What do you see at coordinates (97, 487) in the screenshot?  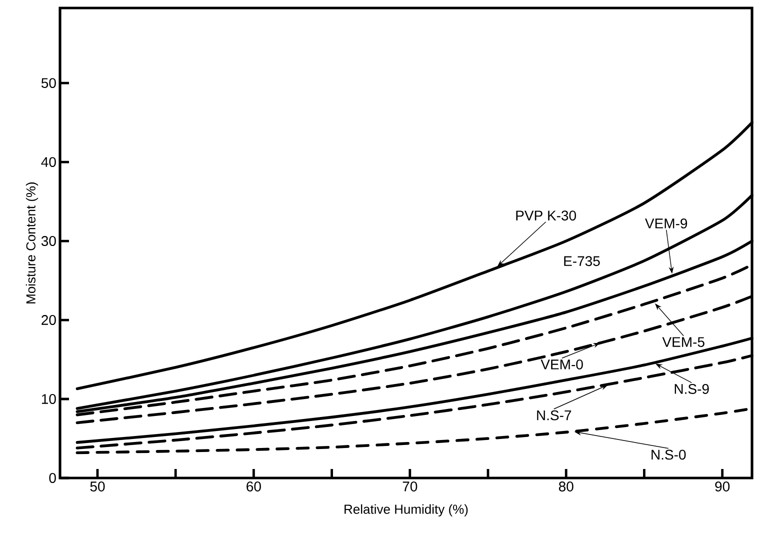 I see `x-tick-label: 50` at bounding box center [97, 487].